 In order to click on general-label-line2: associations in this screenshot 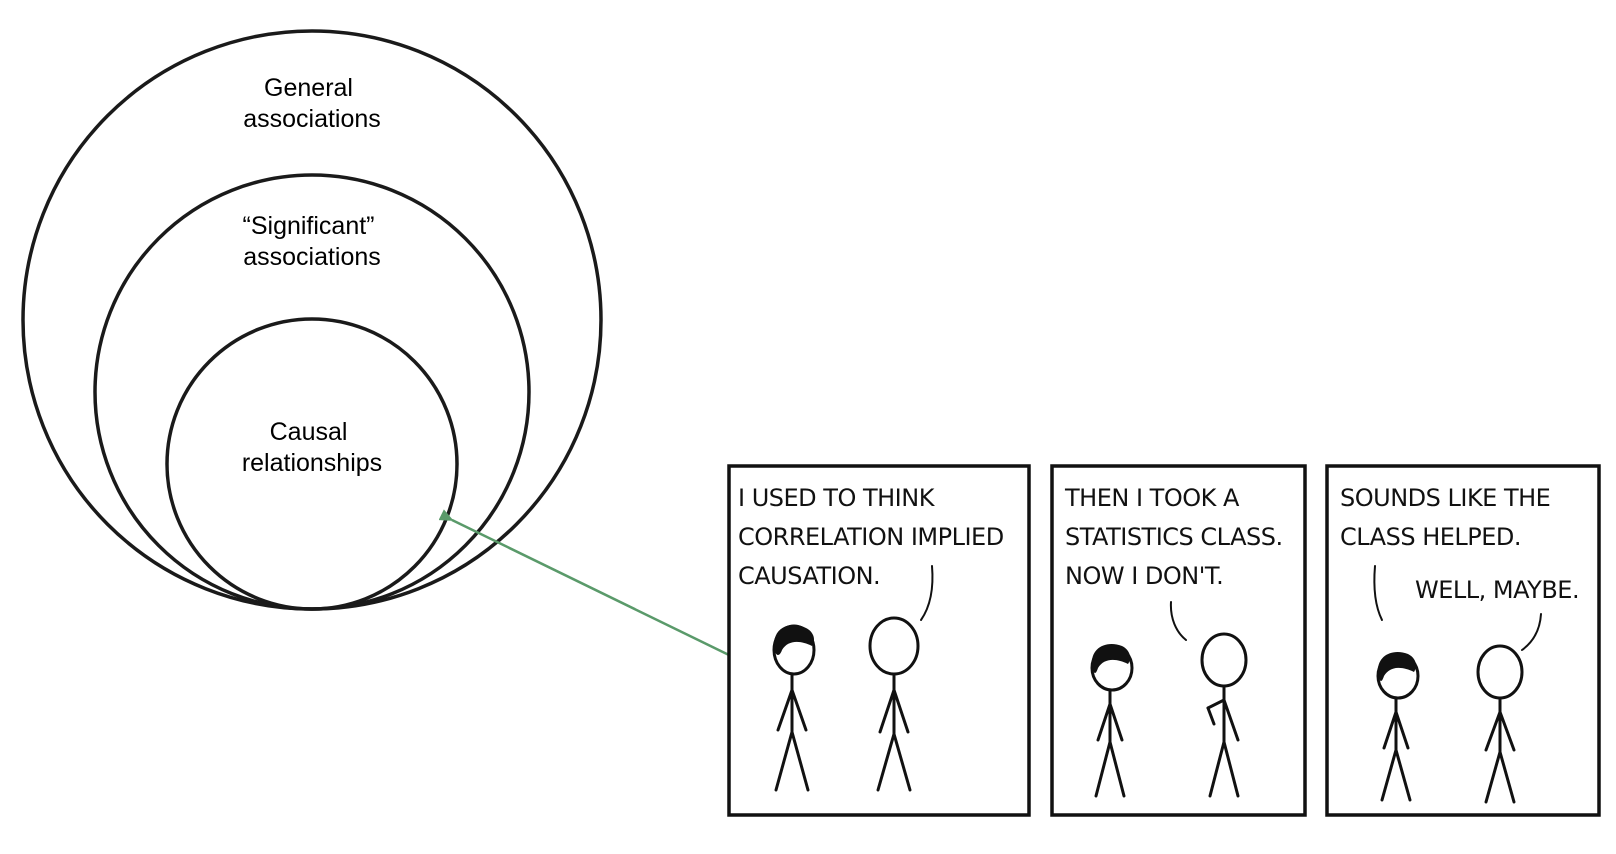, I will do `click(312, 119)`.